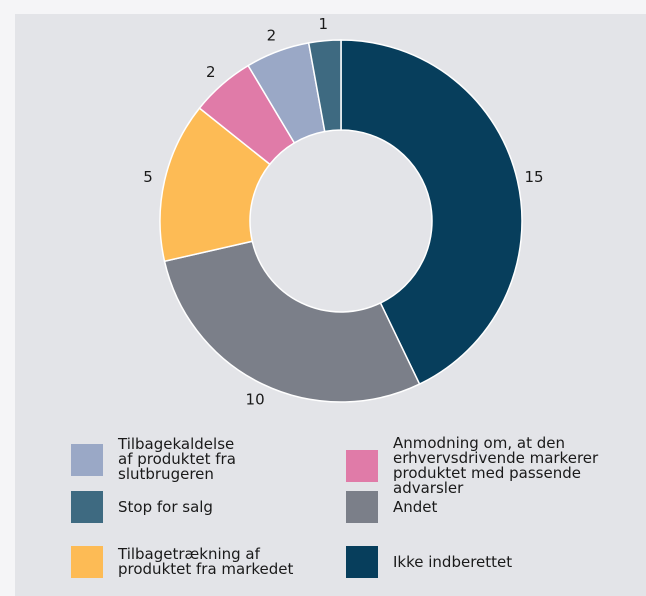  I want to click on legend-label-other: Andet, so click(415, 506).